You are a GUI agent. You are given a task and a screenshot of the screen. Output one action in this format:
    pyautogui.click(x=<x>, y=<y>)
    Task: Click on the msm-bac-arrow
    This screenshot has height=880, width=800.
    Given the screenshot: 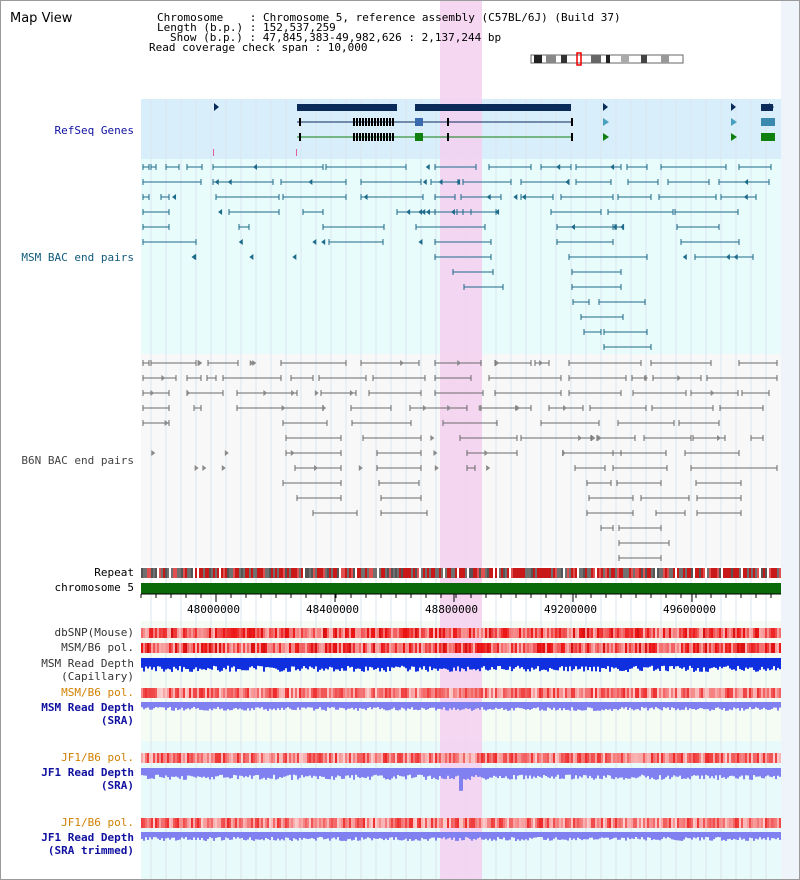 What is the action you would take?
    pyautogui.click(x=745, y=197)
    